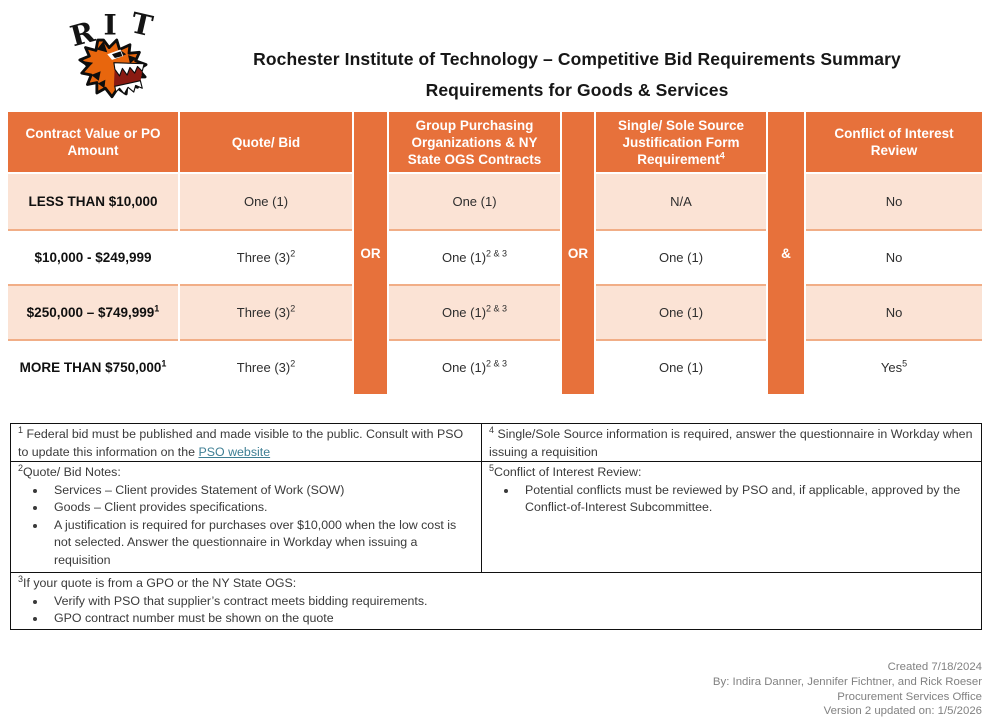 The width and height of the screenshot is (989, 726). What do you see at coordinates (93, 201) in the screenshot?
I see `row-label-less-than-10000: LESS THAN $10,000` at bounding box center [93, 201].